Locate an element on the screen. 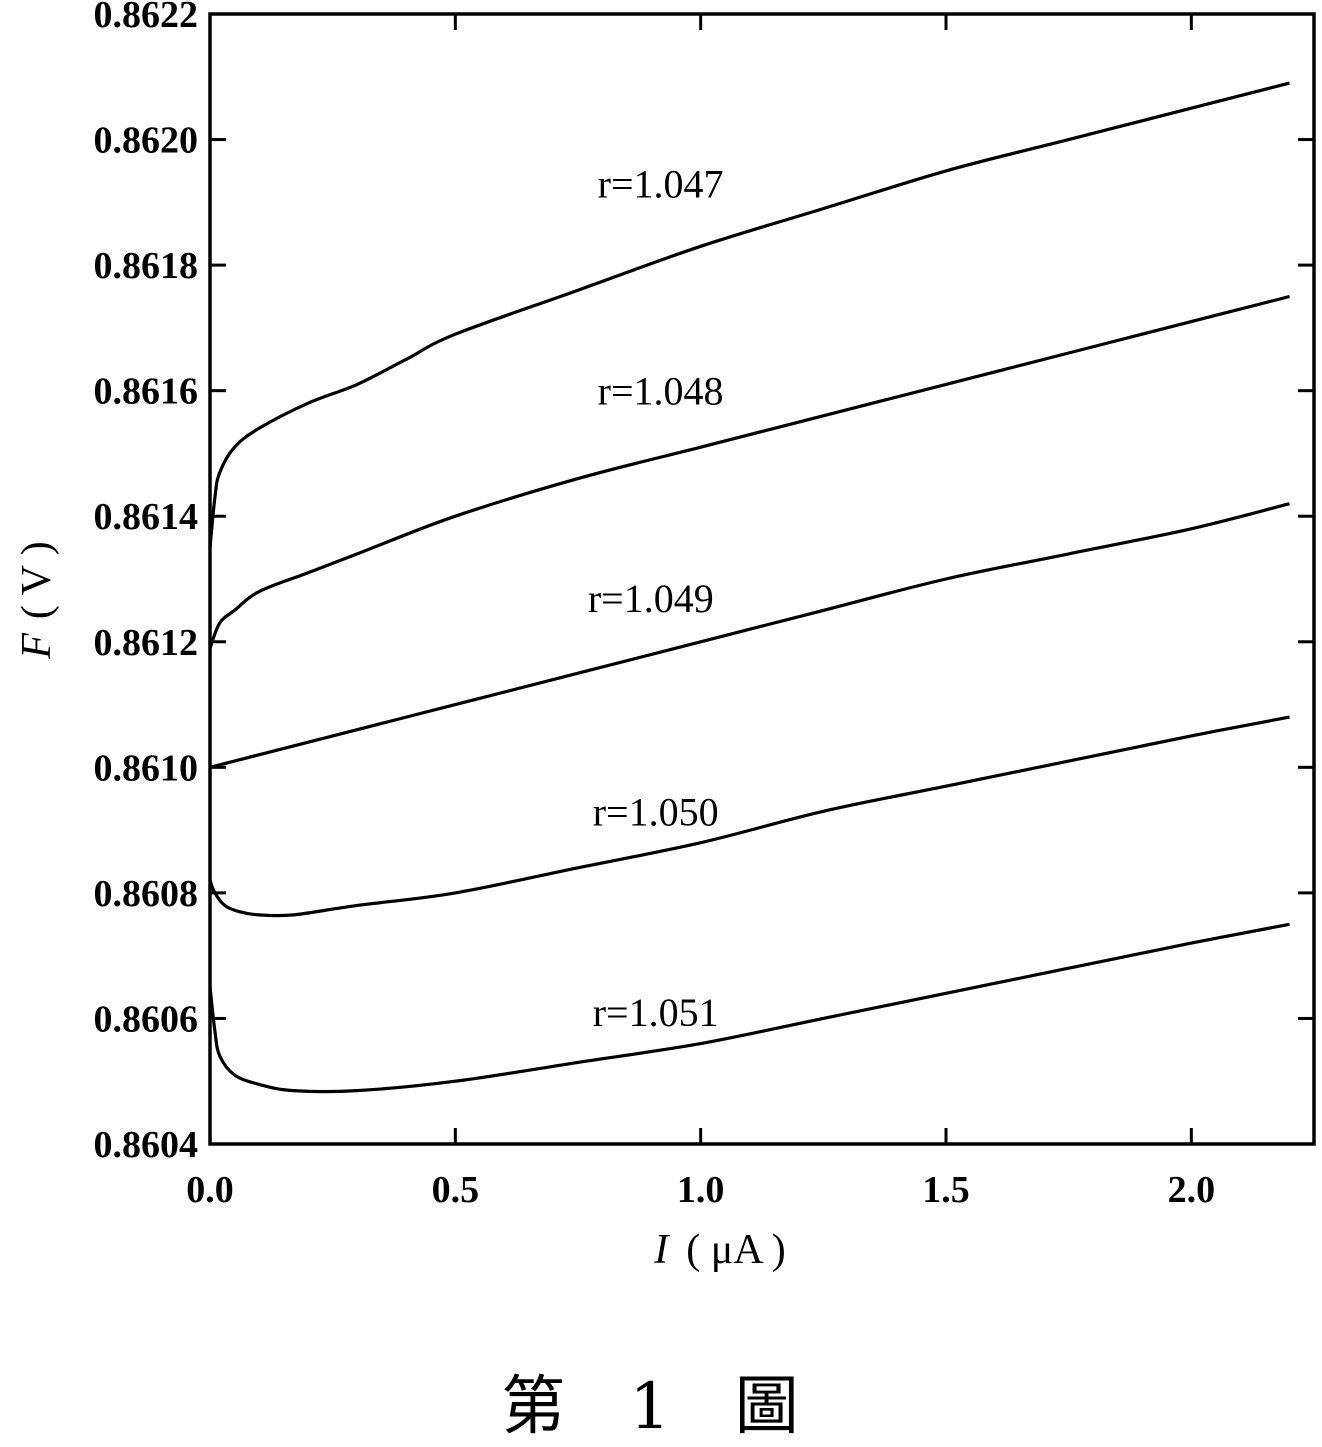 The image size is (1322, 1447). y-tick-label: 0.8614 is located at coordinates (146, 517).